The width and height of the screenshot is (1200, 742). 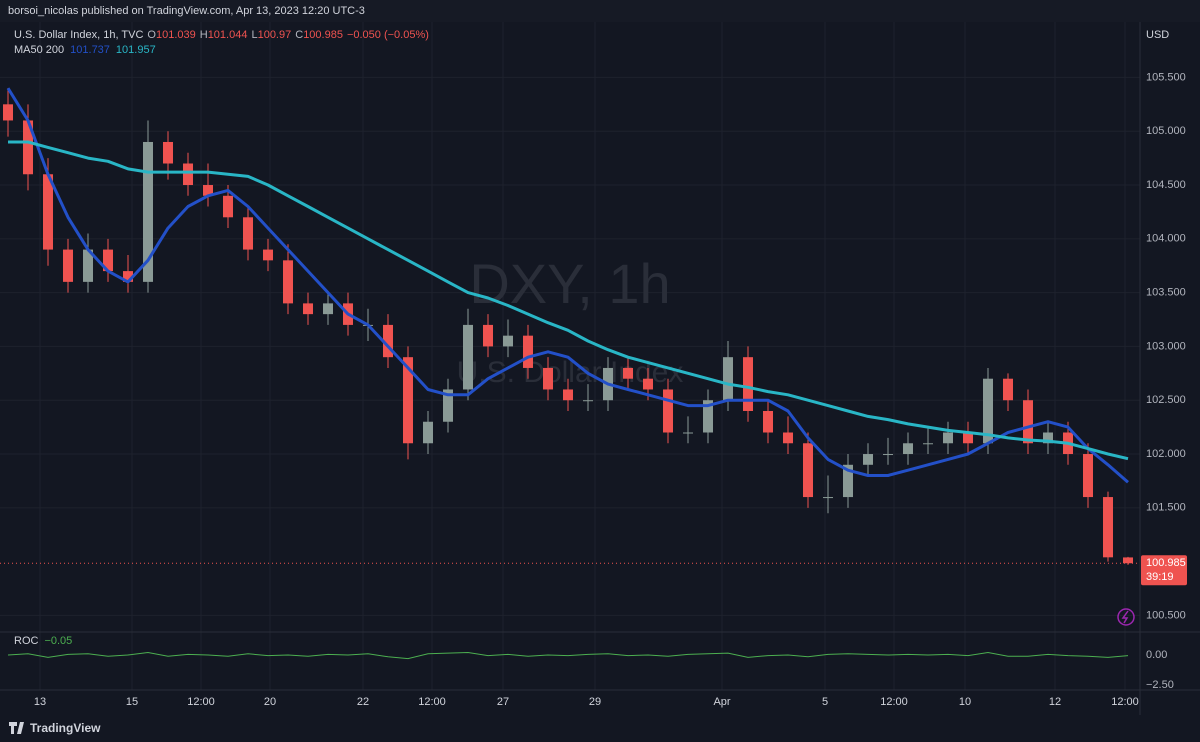 I want to click on x-tick-label: 20, so click(x=270, y=702).